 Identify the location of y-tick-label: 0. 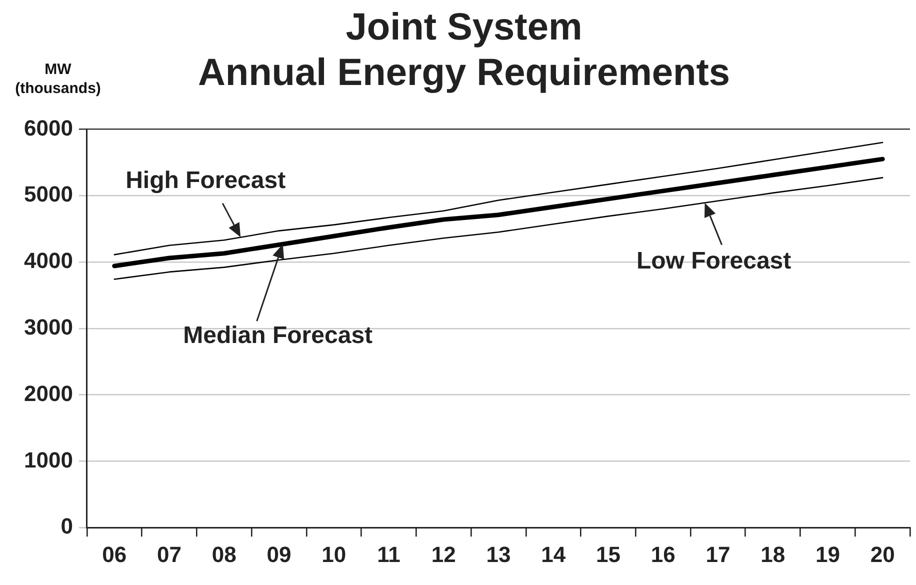
(66, 526).